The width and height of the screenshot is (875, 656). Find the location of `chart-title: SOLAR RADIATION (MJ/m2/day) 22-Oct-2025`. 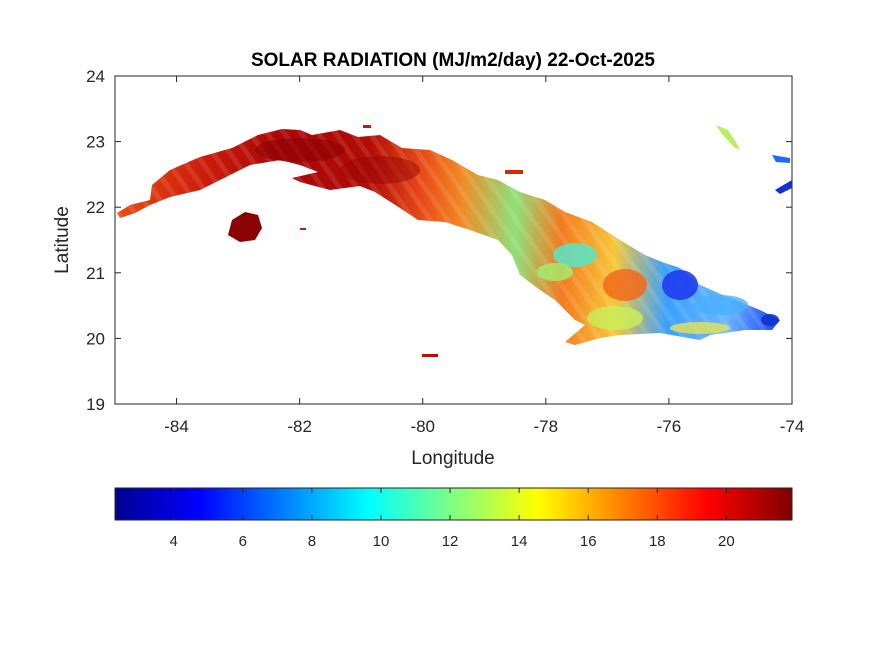

chart-title: SOLAR RADIATION (MJ/m2/day) 22-Oct-2025 is located at coordinates (453, 60).